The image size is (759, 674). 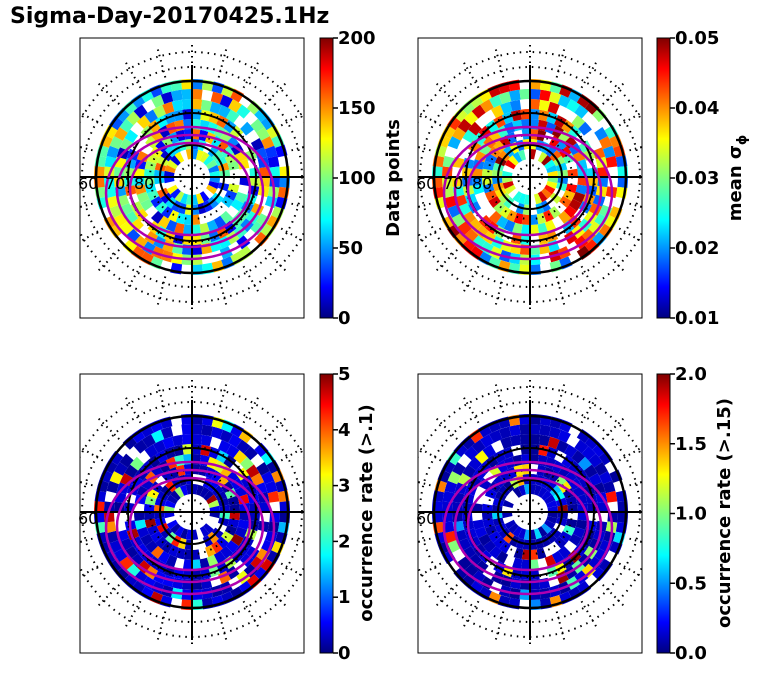 What do you see at coordinates (691, 653) in the screenshot?
I see `colorbar-tick-label: 0.0` at bounding box center [691, 653].